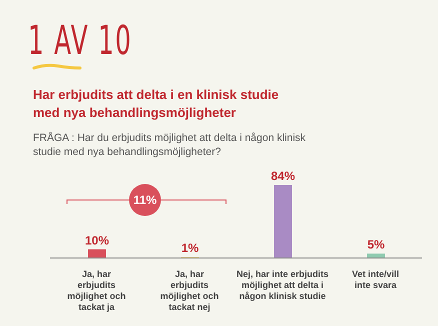  What do you see at coordinates (96, 290) in the screenshot?
I see `x-tick-label: Ja, har erbjudits möjlighet och tackat ja` at bounding box center [96, 290].